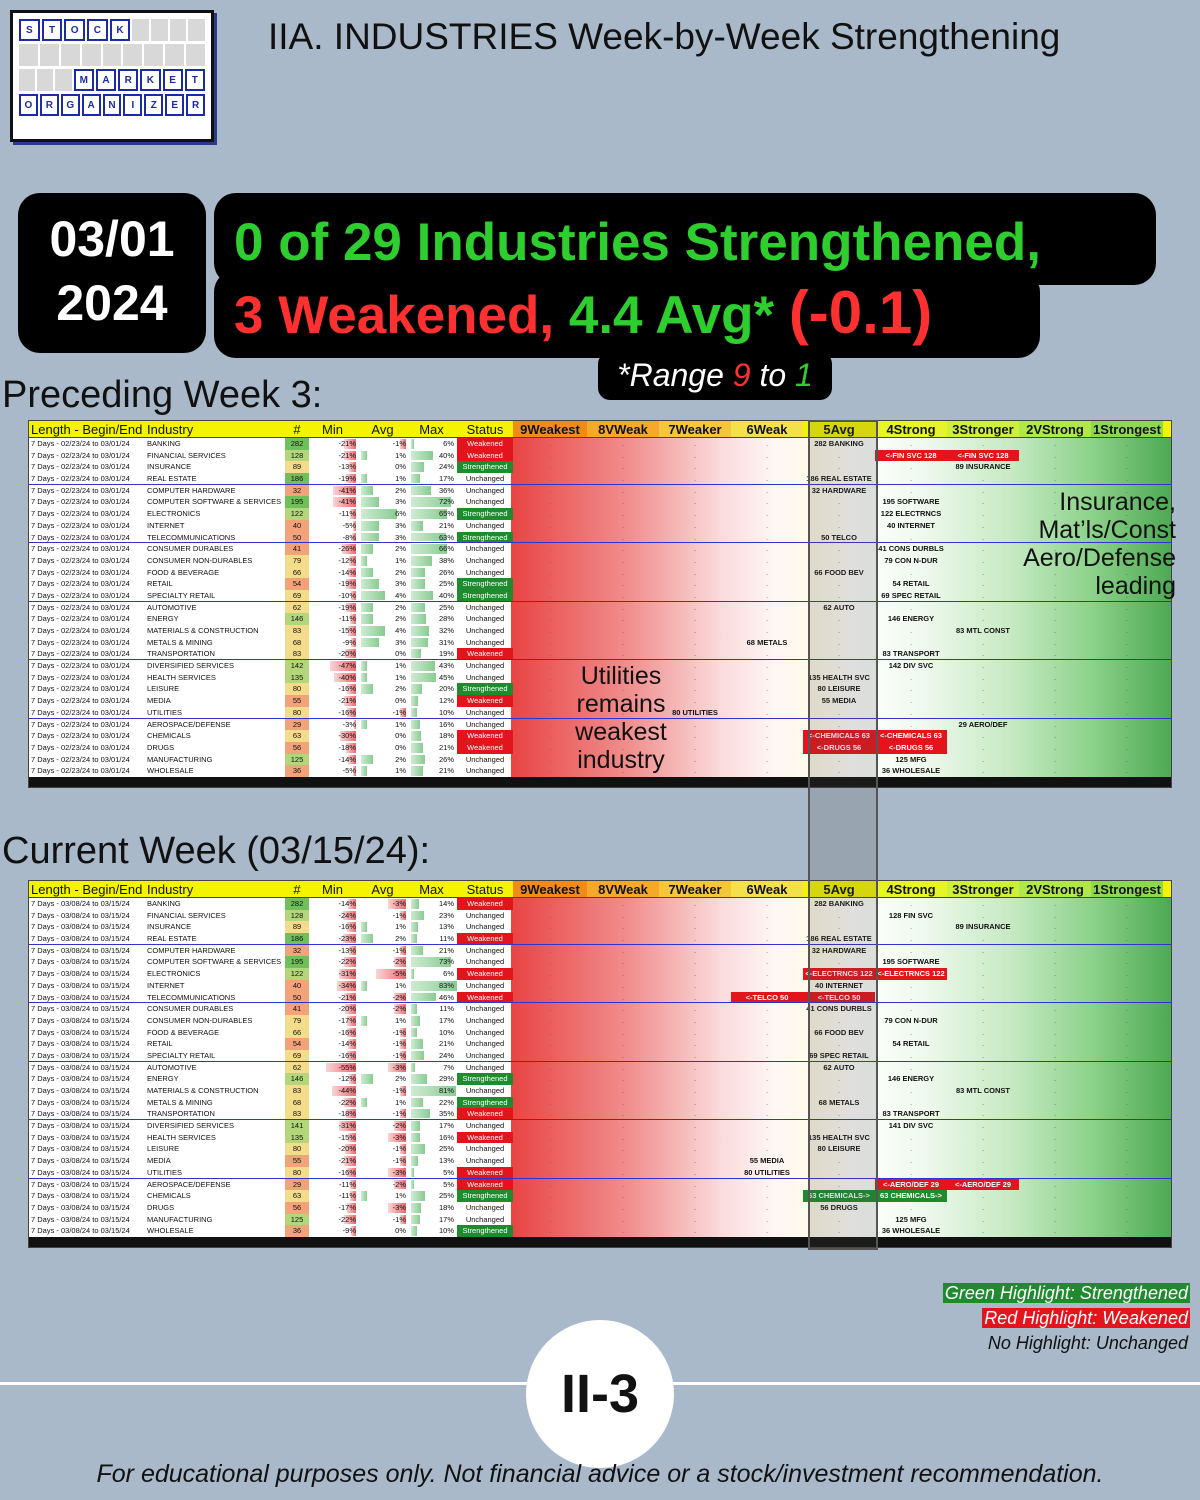 This screenshot has height=1500, width=1200. I want to click on industry-cell: CONSUMER DURABLES, so click(190, 1009).